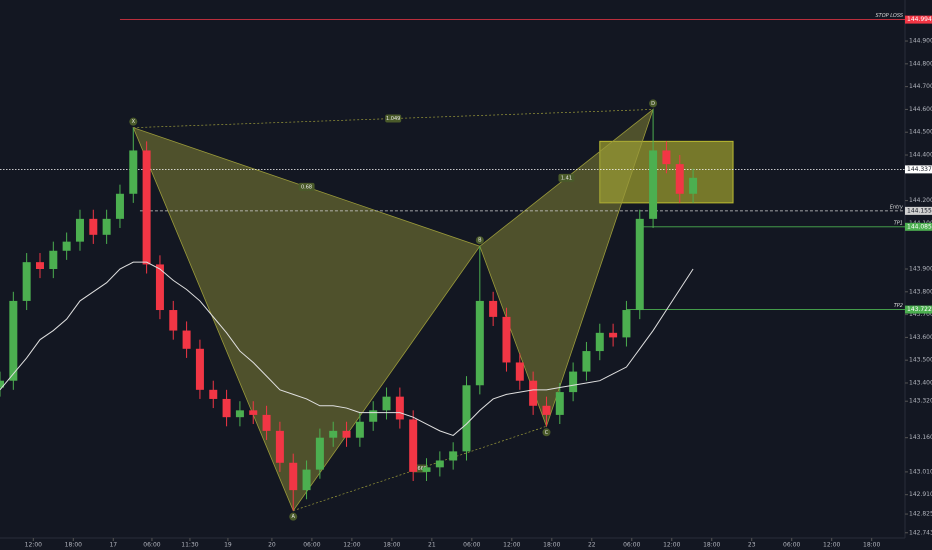 This screenshot has width=932, height=550. I want to click on x-tick-label: 23, so click(752, 545).